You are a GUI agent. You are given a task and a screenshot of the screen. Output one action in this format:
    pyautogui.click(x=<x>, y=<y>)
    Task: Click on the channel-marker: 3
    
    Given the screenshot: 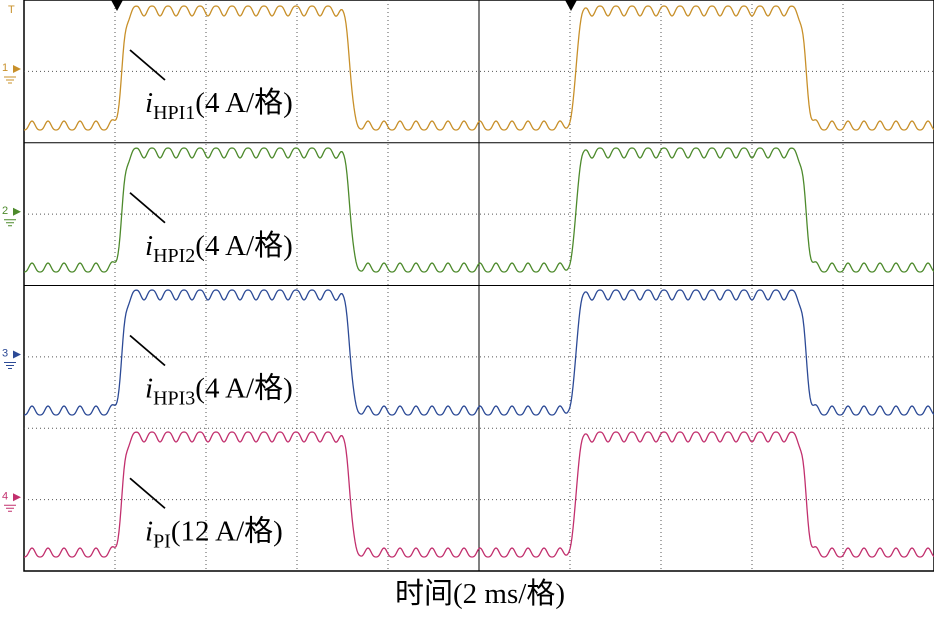 What is the action you would take?
    pyautogui.click(x=5, y=354)
    